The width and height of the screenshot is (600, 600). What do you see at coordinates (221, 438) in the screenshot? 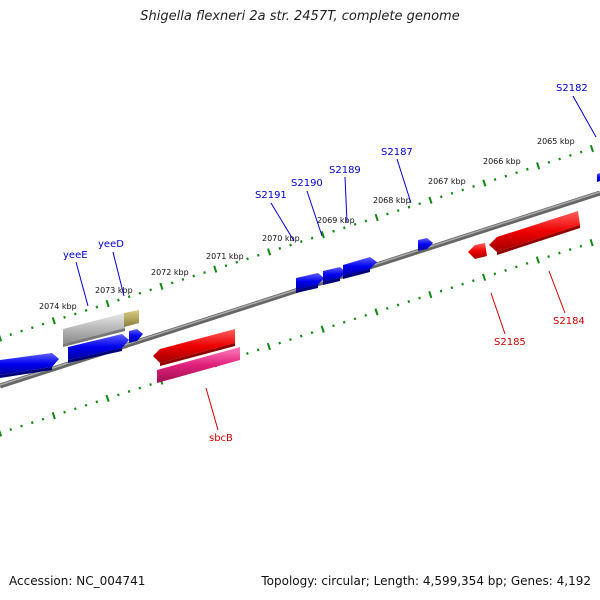
I see `gene-label: sbcB` at bounding box center [221, 438].